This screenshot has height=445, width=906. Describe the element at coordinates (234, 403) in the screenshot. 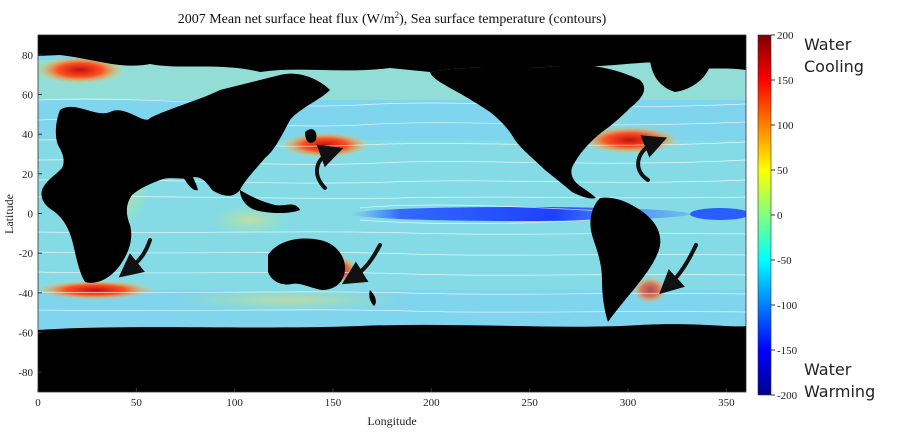

I see `x-tick-label: 100` at that location.